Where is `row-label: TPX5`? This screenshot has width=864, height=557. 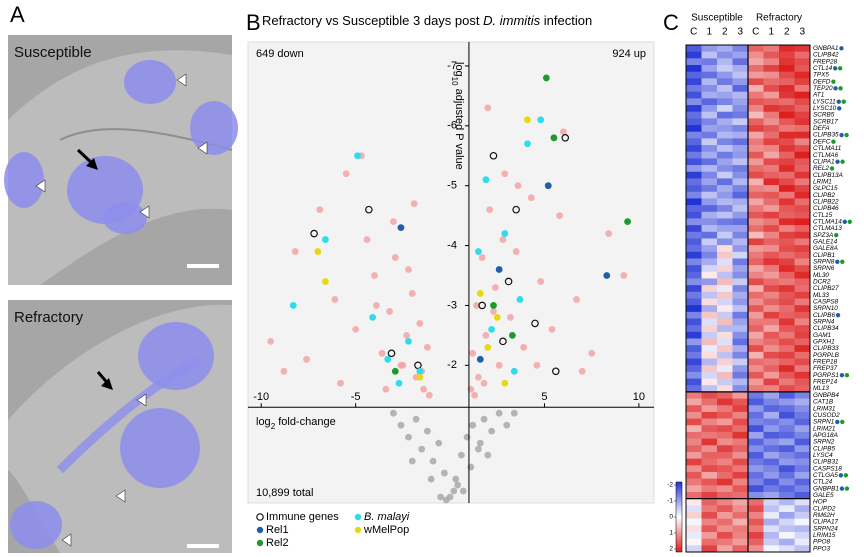 row-label: TPX5 is located at coordinates (821, 75).